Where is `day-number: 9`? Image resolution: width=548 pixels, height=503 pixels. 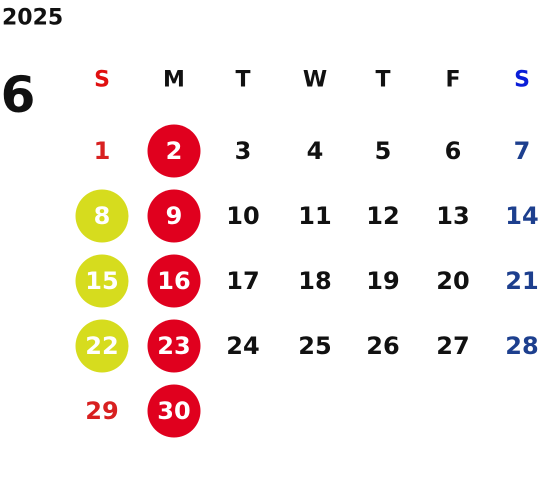
day-number: 9 is located at coordinates (174, 216).